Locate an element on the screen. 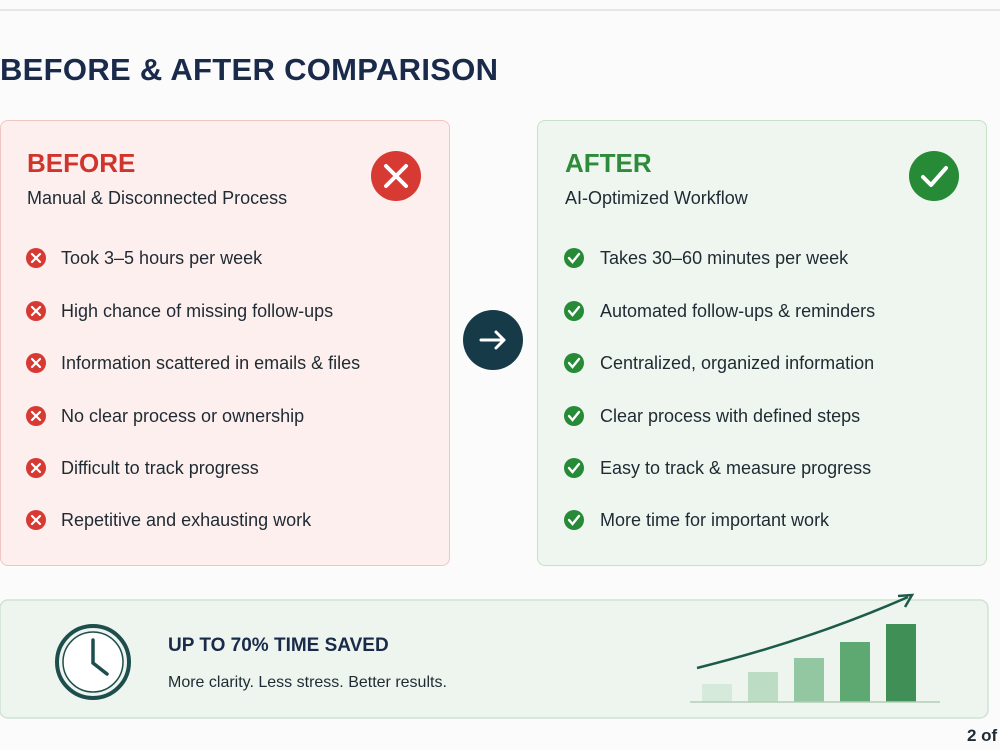  before-item: Took 3–5 hours per week is located at coordinates (162, 258).